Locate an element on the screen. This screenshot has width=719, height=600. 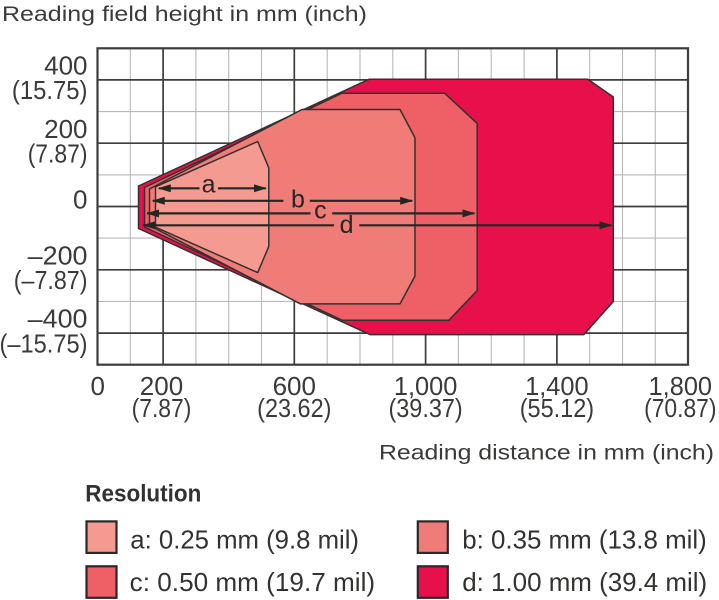
svg-text: 1,400 is located at coordinates (557, 386).